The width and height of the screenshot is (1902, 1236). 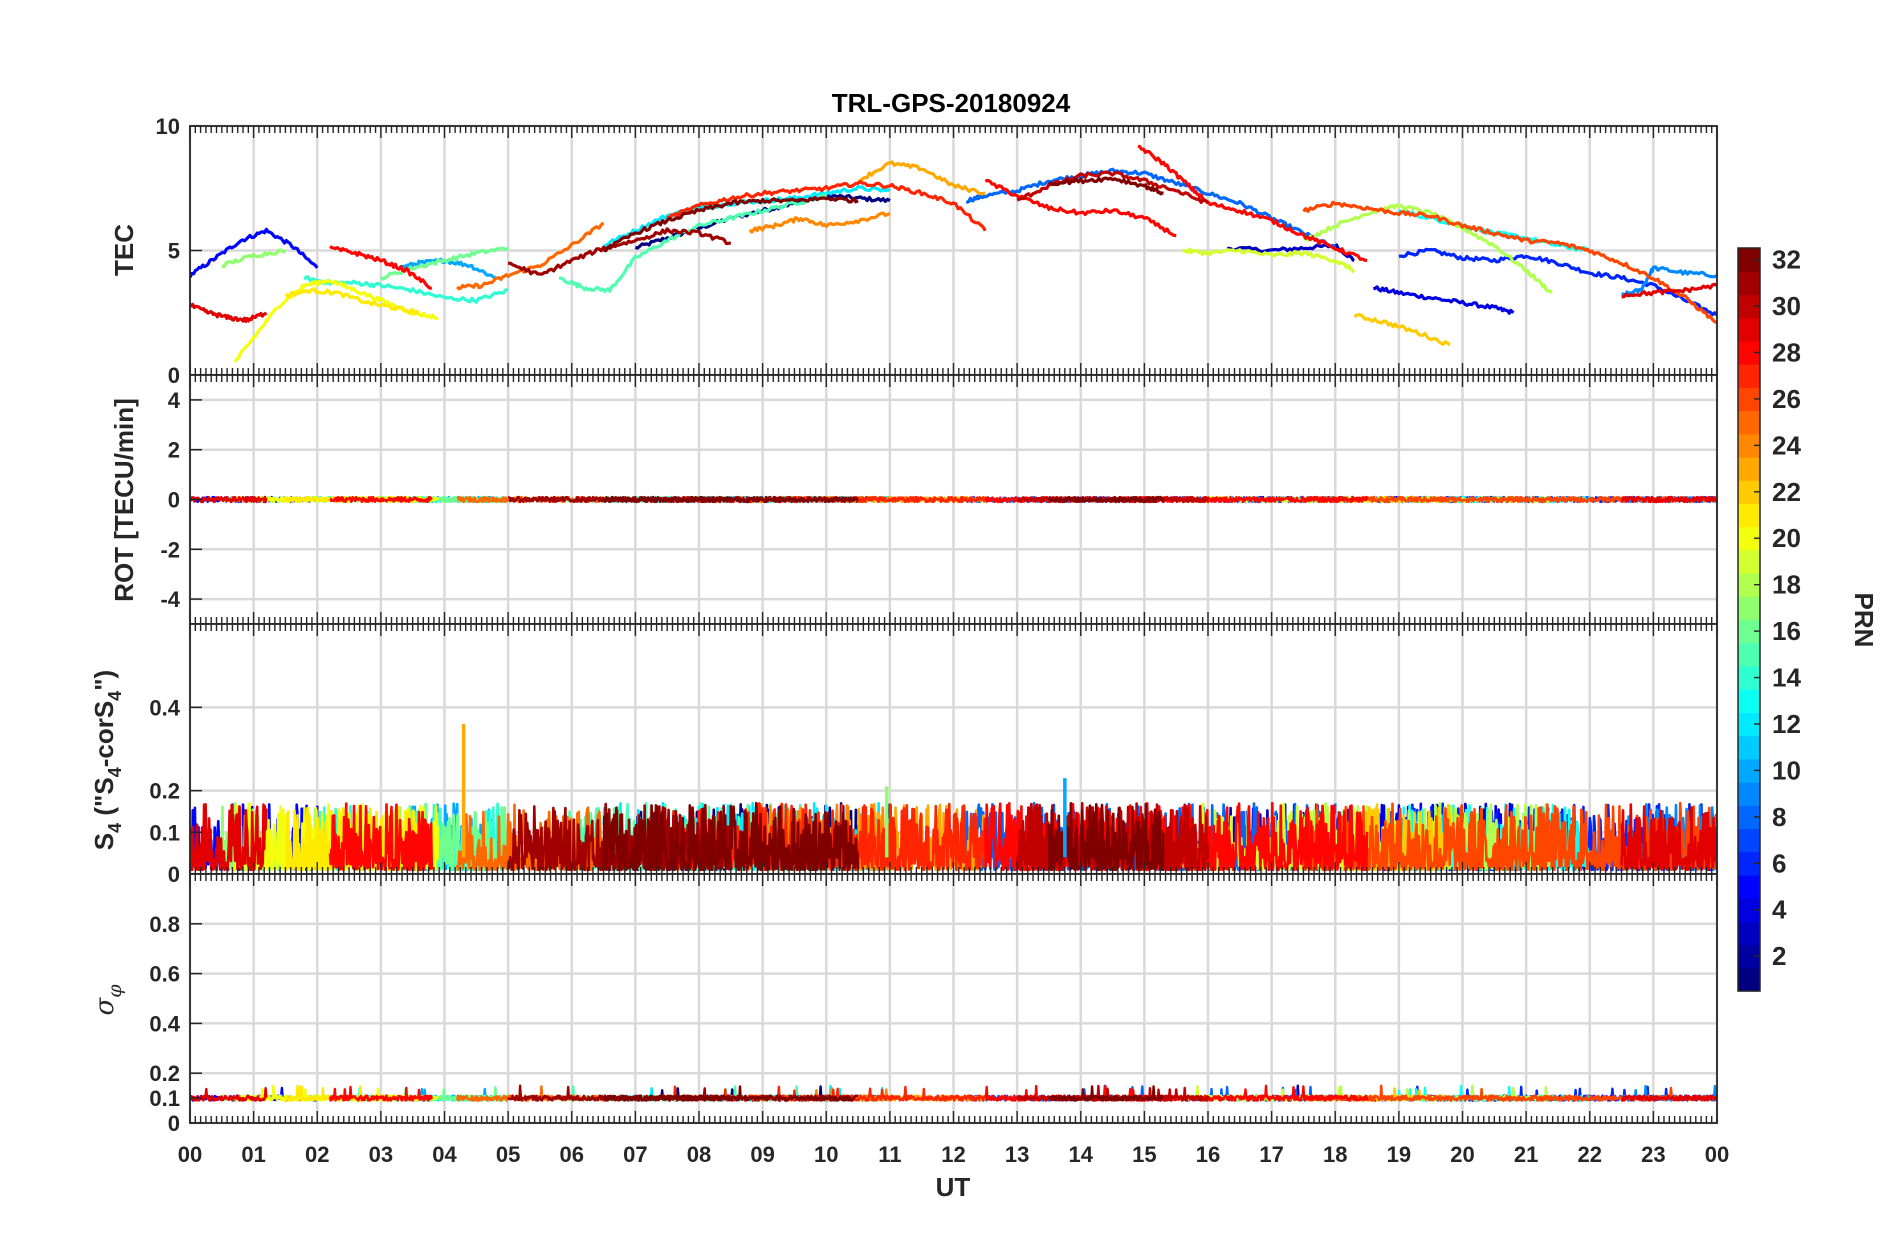 What do you see at coordinates (1526, 1154) in the screenshot?
I see `x-tick-label: 21` at bounding box center [1526, 1154].